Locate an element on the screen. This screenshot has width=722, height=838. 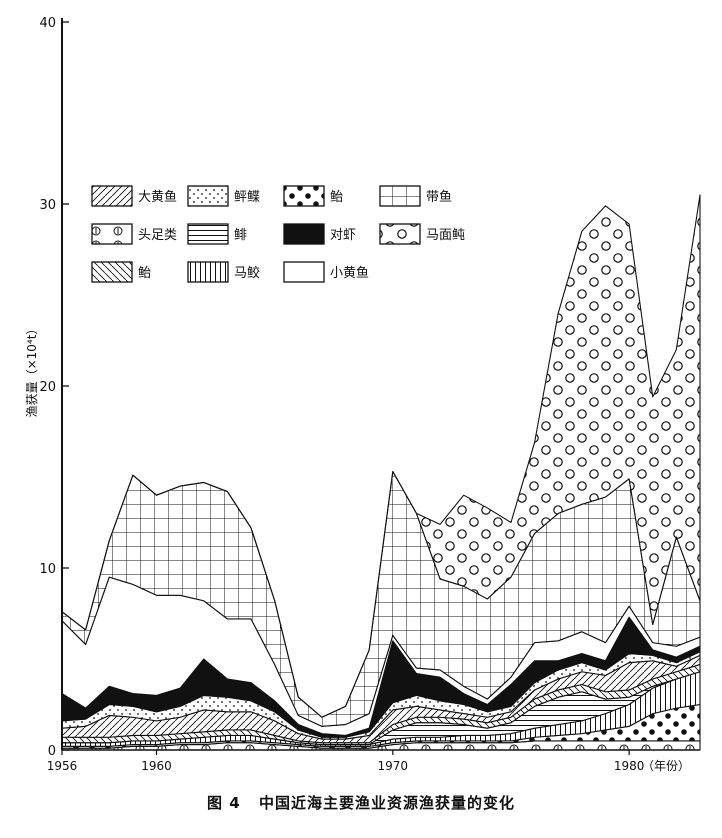
y-tick-label-40: 40 is located at coordinates (47, 23).